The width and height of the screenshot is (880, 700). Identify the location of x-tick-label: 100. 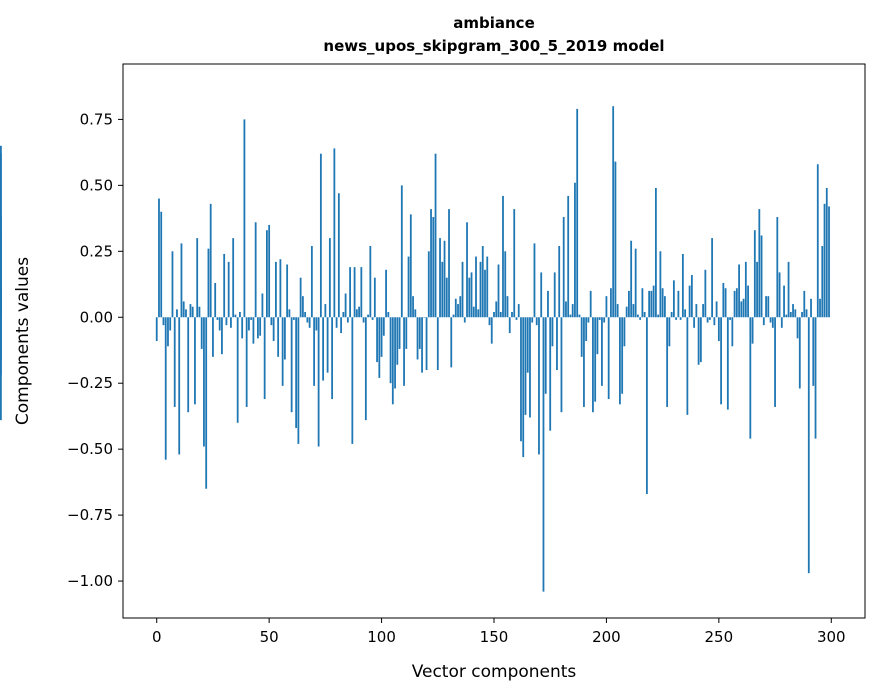
(381, 637).